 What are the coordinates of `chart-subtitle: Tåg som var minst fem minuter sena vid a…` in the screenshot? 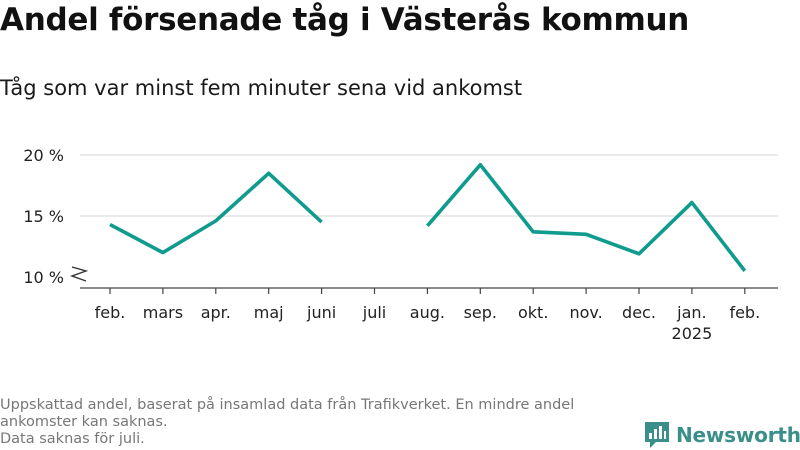 It's located at (261, 88).